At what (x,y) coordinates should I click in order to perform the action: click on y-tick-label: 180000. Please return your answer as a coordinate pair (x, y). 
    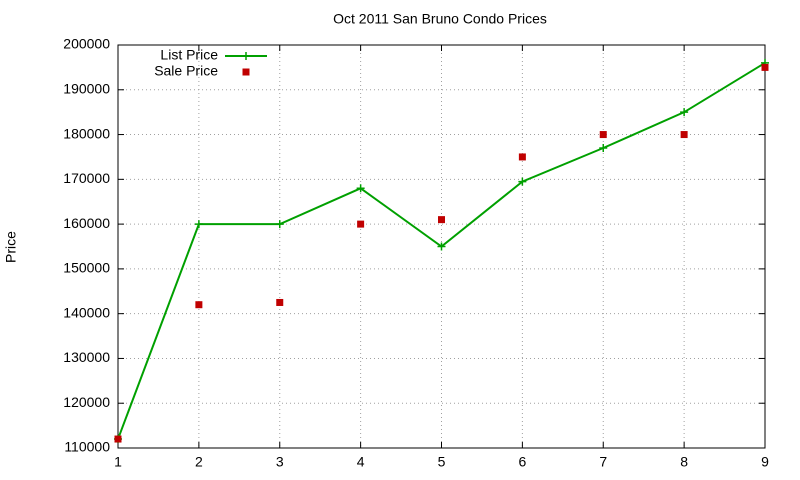
    Looking at the image, I should click on (86, 133).